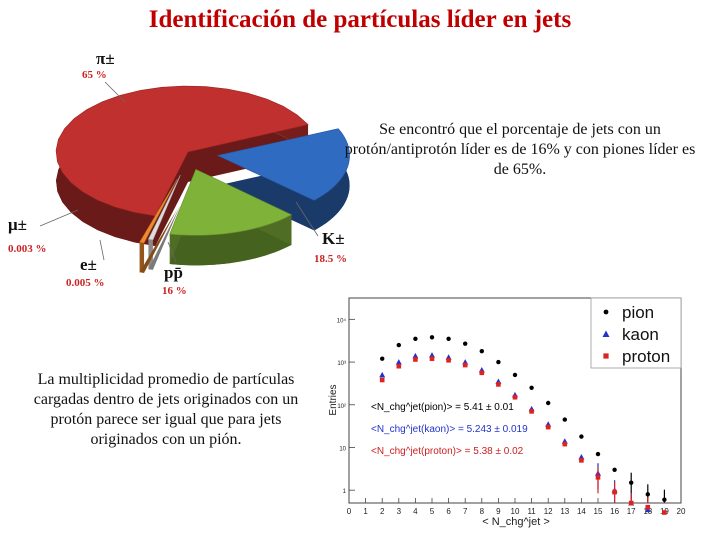 Image resolution: width=720 pixels, height=540 pixels. I want to click on legend-label: kaon, so click(640, 334).